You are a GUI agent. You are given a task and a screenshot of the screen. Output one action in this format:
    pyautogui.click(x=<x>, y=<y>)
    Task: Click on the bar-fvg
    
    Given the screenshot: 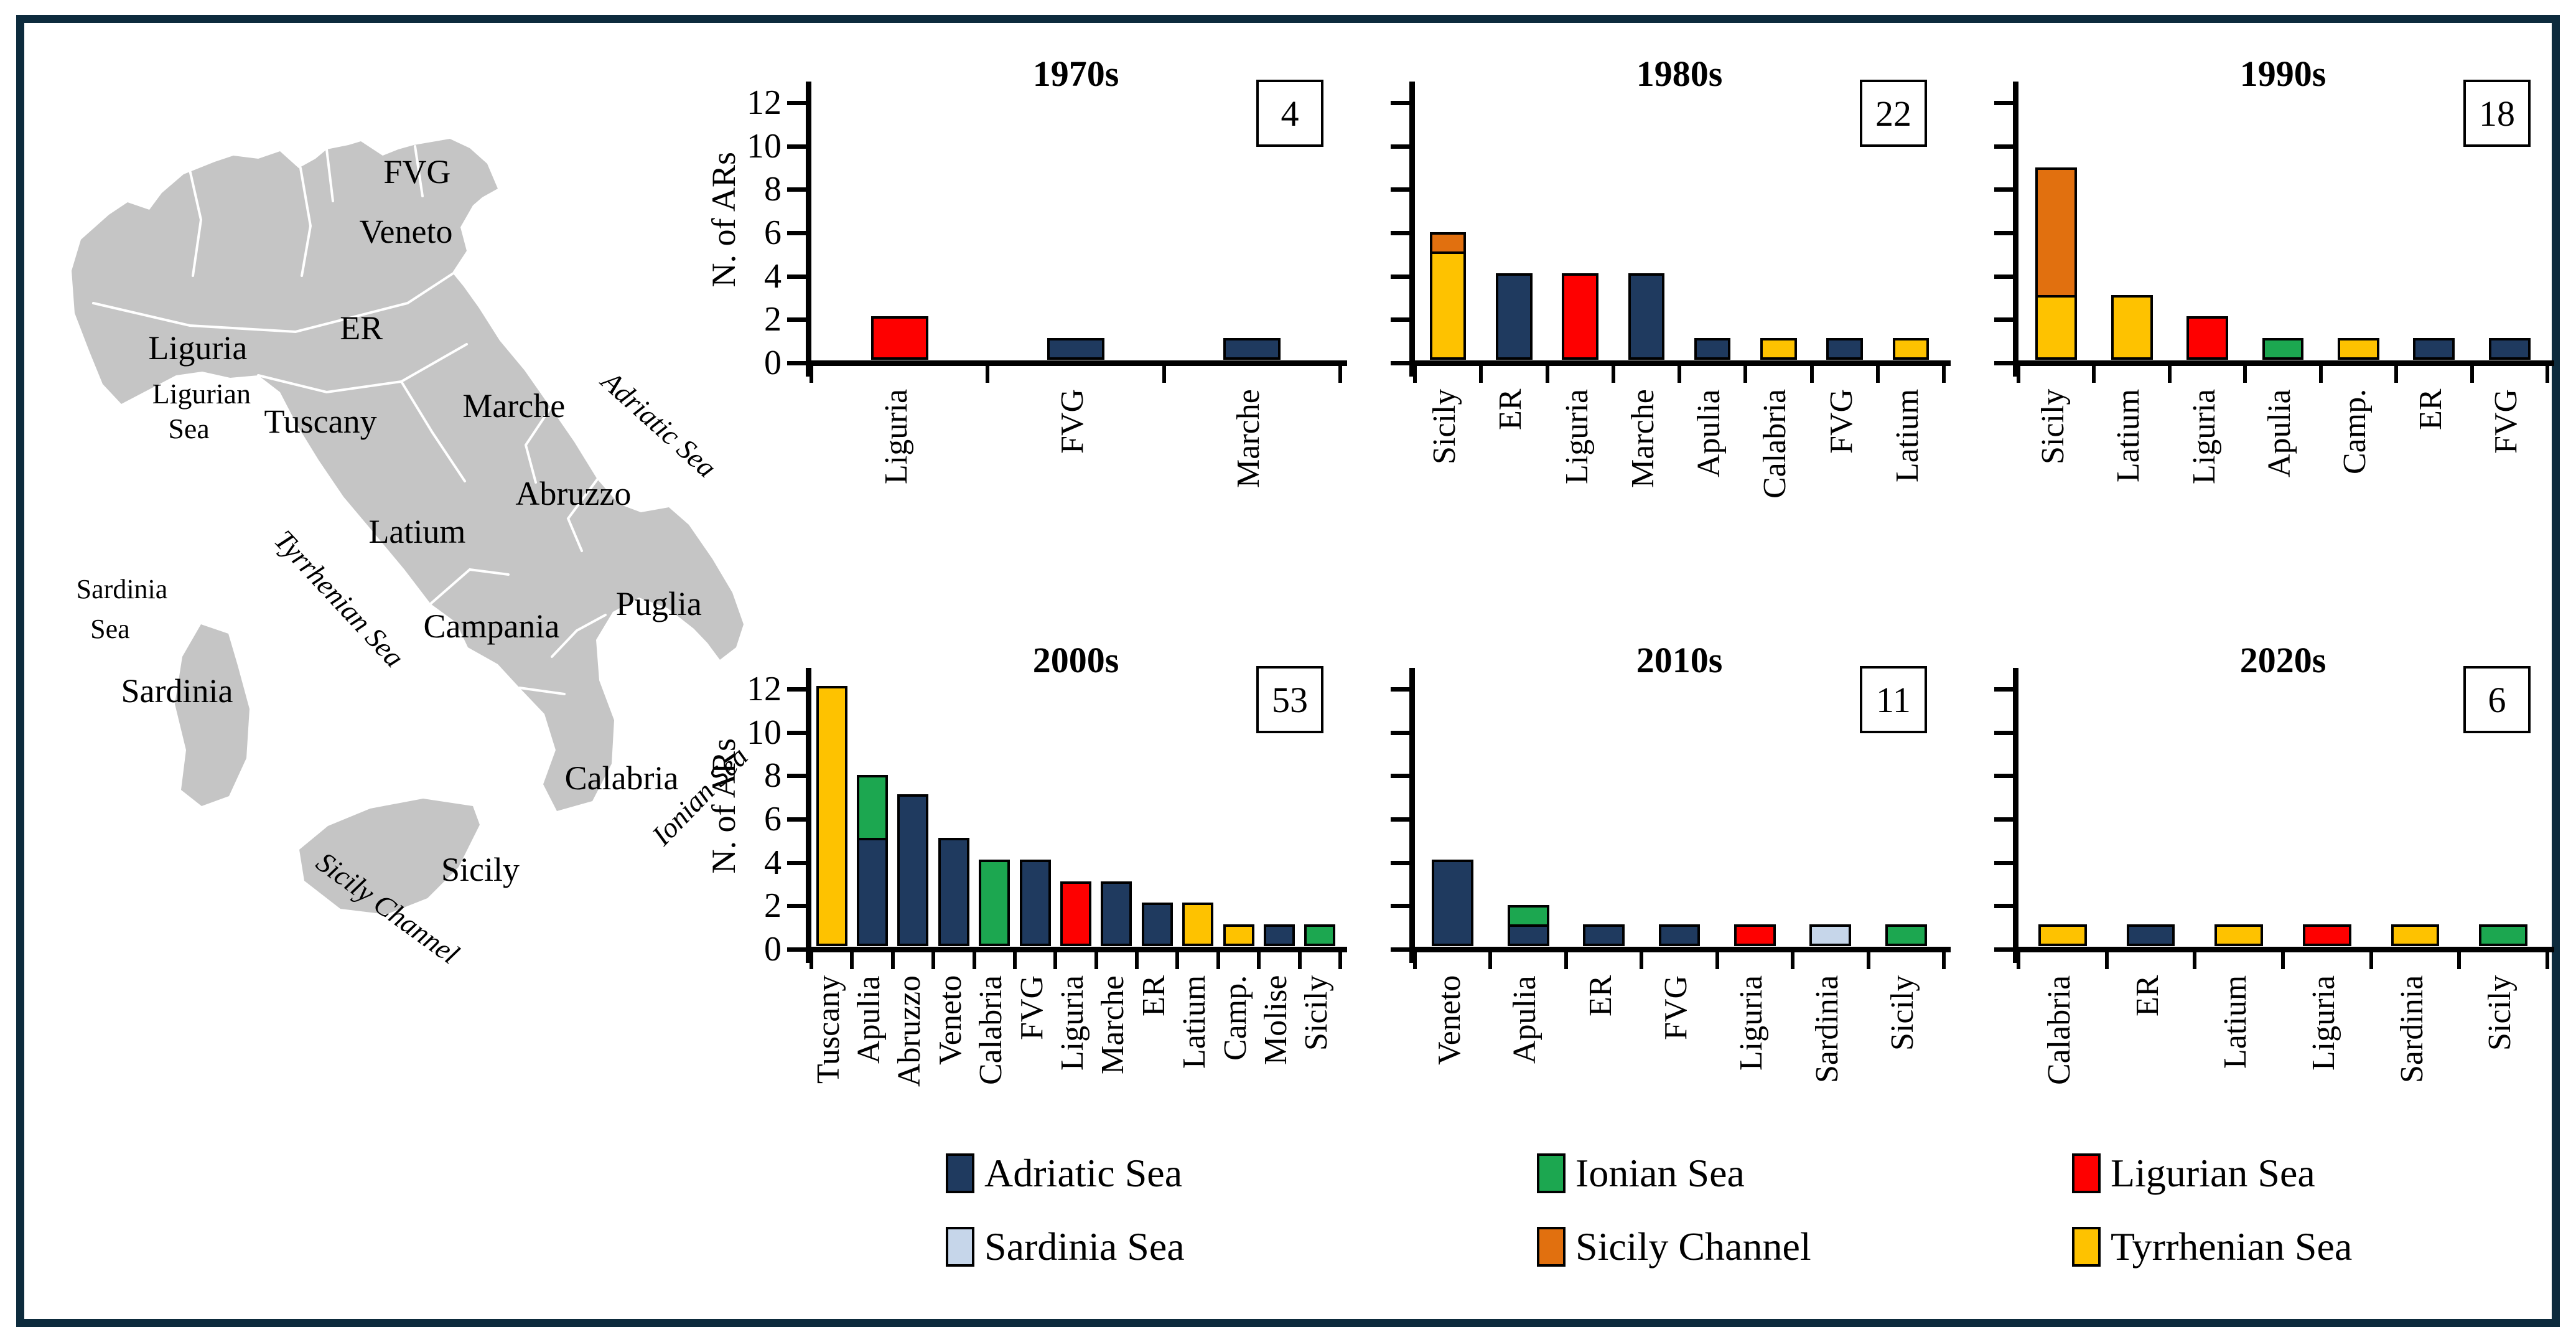 What is the action you would take?
    pyautogui.click(x=2509, y=349)
    